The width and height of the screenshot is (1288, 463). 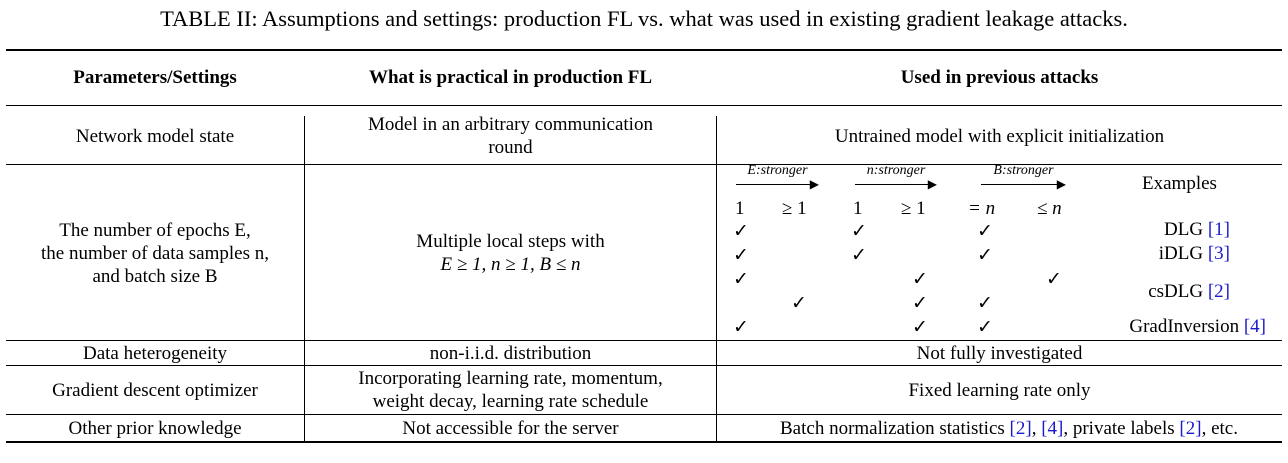 I want to click on subheader-value: = n, so click(x=982, y=208).